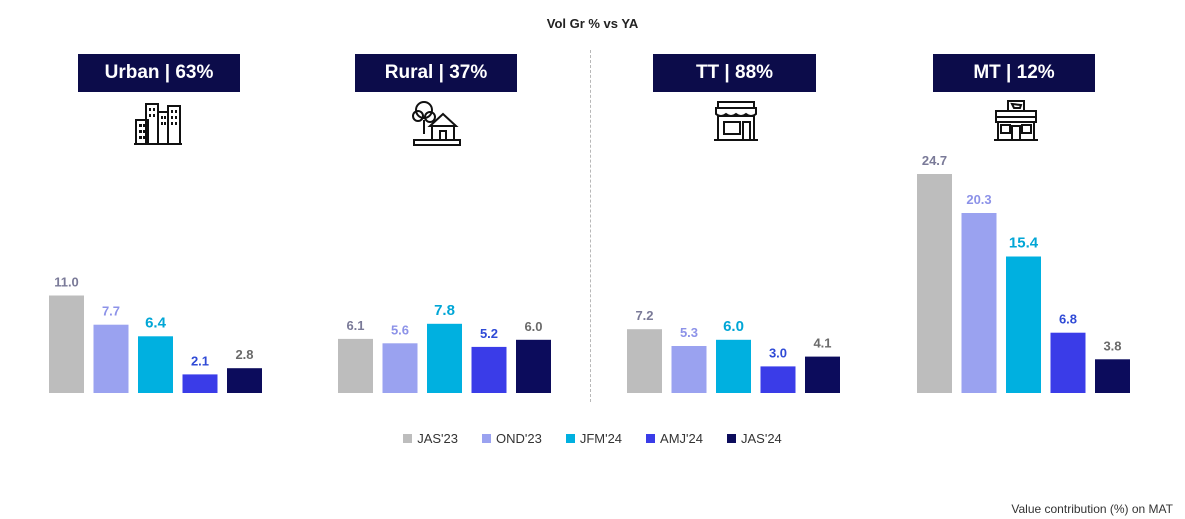 This screenshot has height=519, width=1185. What do you see at coordinates (934, 283) in the screenshot?
I see `bar-mt-jas23` at bounding box center [934, 283].